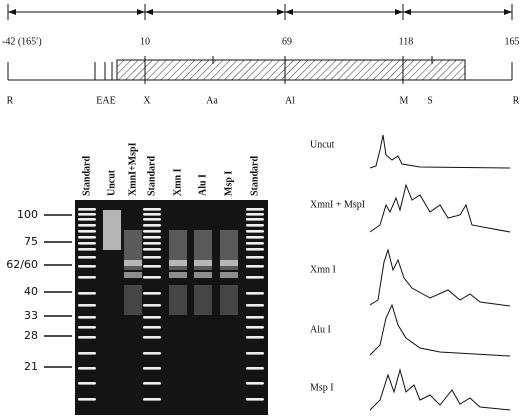 This screenshot has height=420, width=525. Describe the element at coordinates (263, 100) in the screenshot. I see `site-labels: R EAE X Aa Al M S R` at that location.